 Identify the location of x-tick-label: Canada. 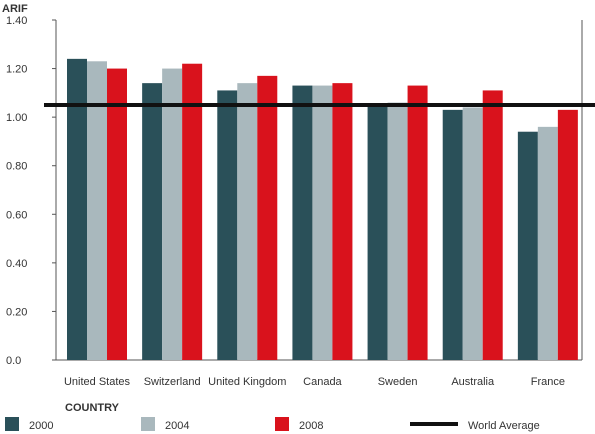
(322, 382).